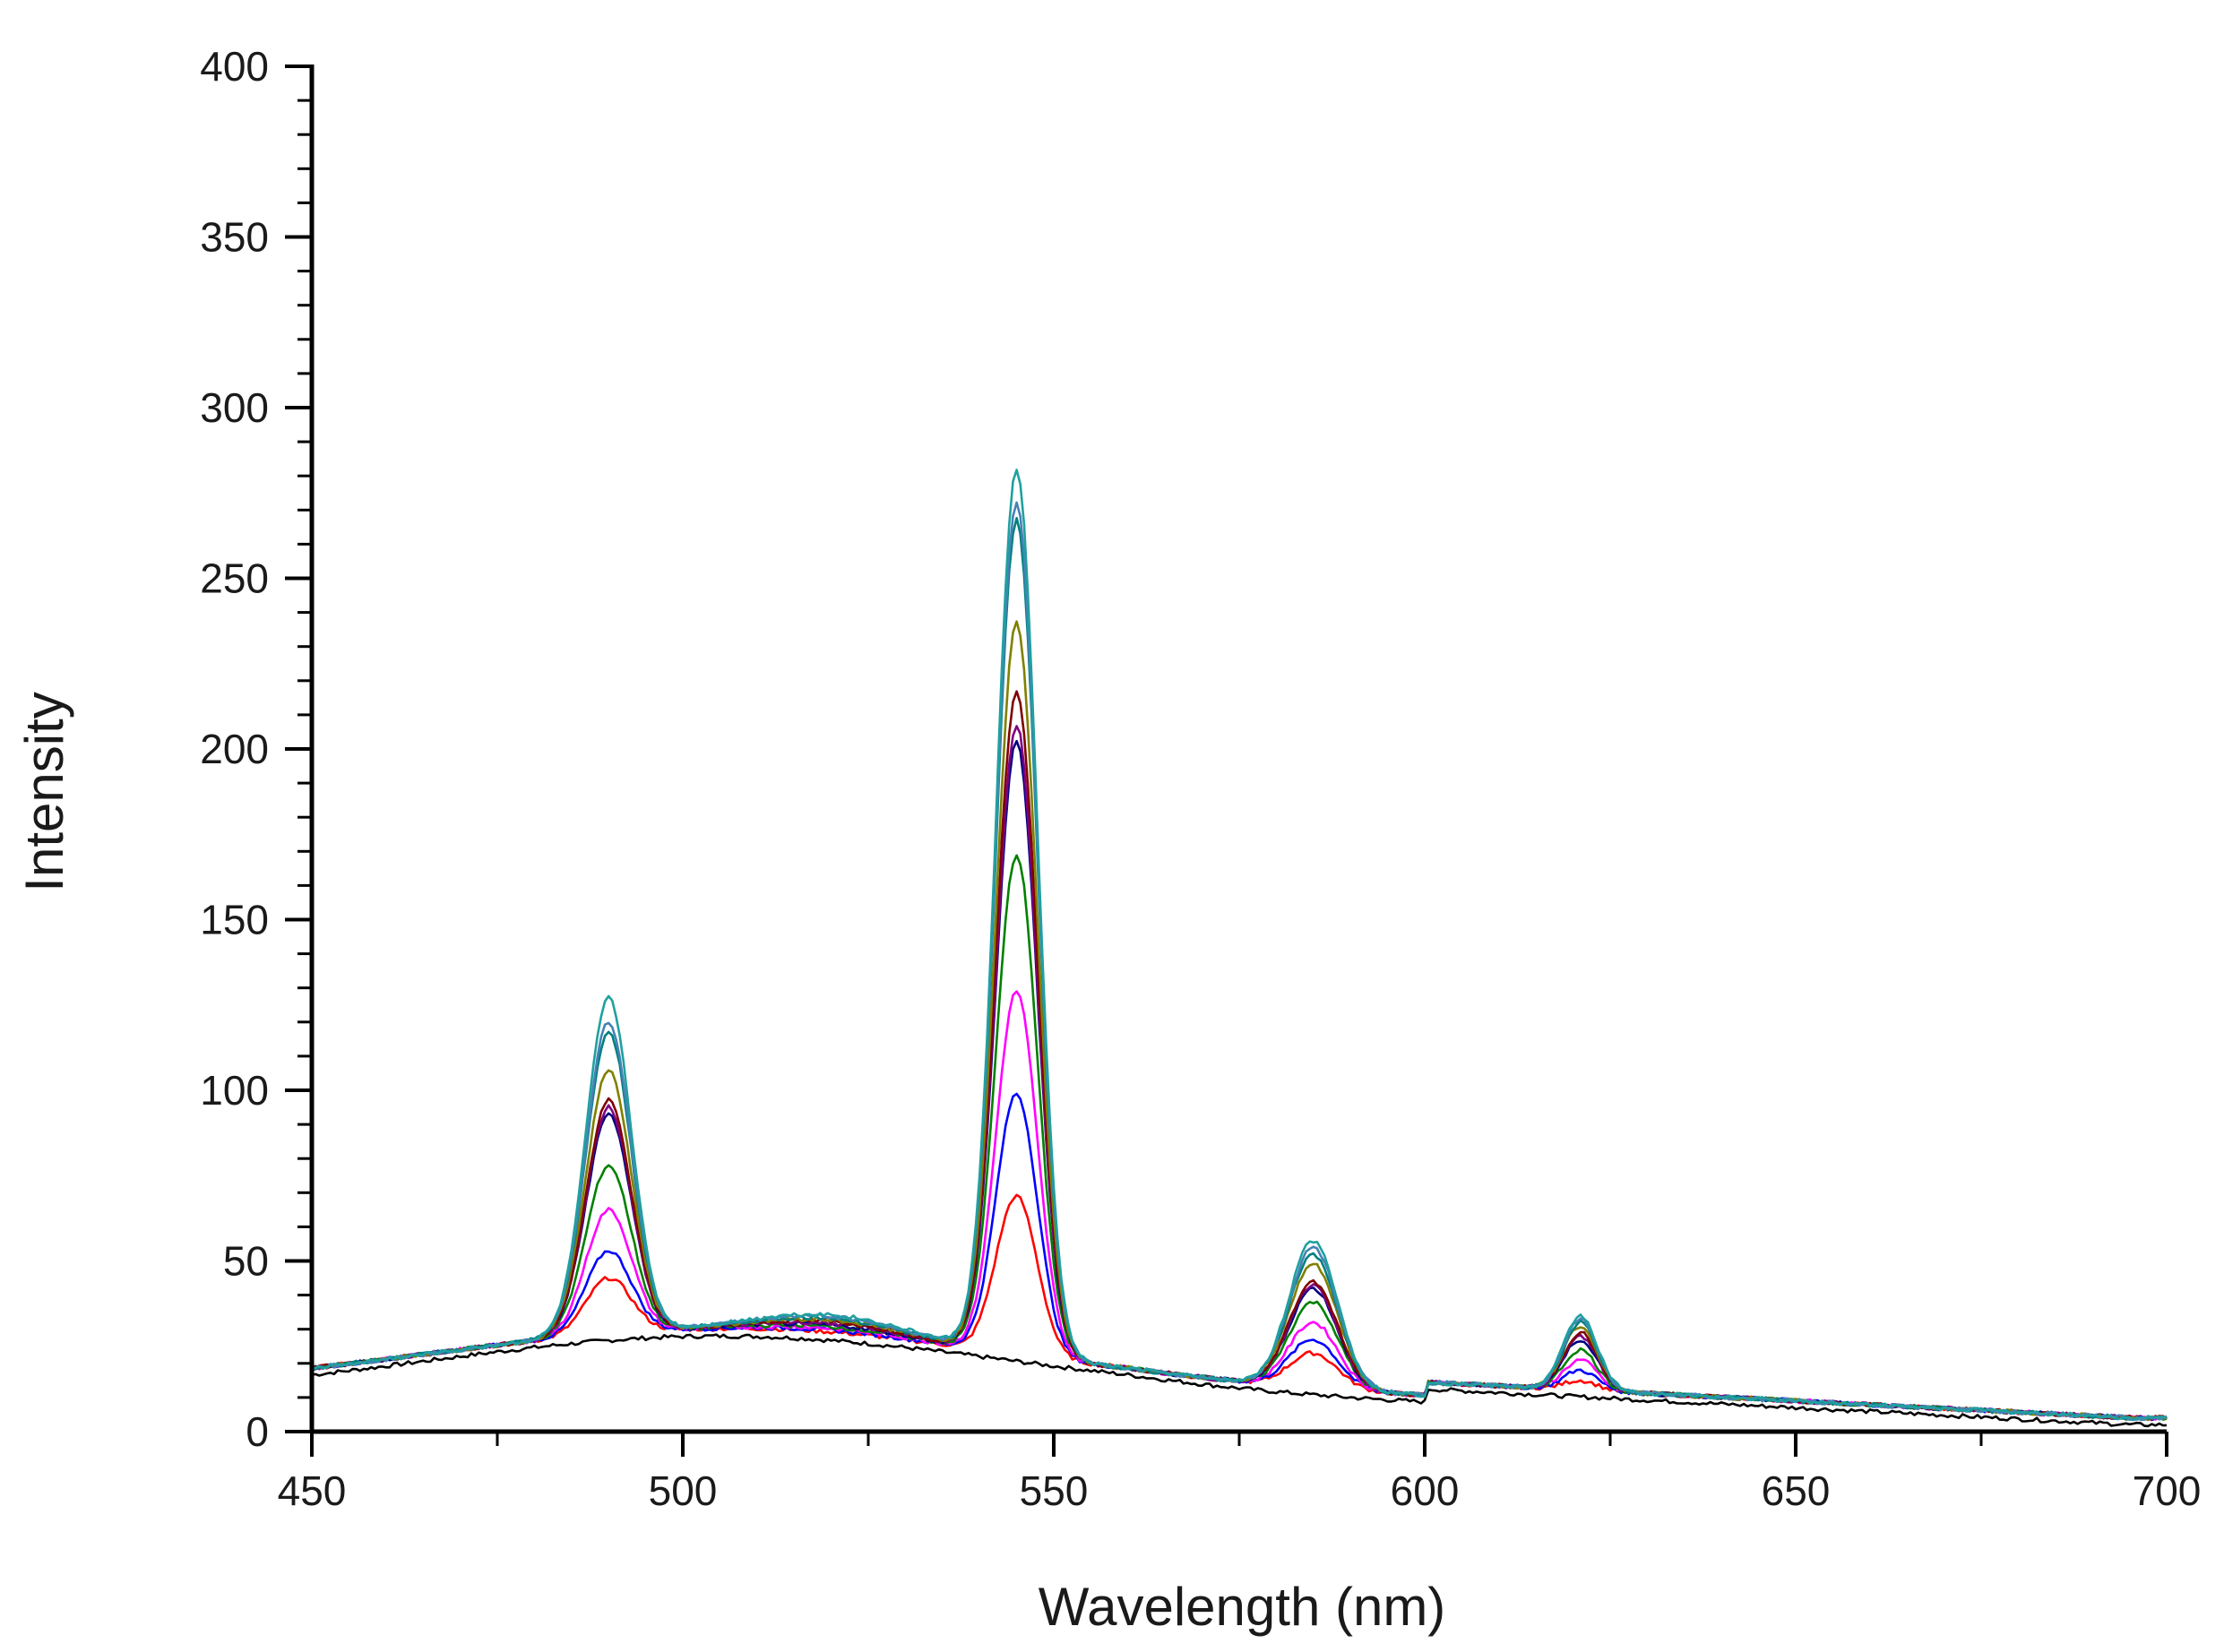  Describe the element at coordinates (235, 407) in the screenshot. I see `y-tick-label: 300` at that location.